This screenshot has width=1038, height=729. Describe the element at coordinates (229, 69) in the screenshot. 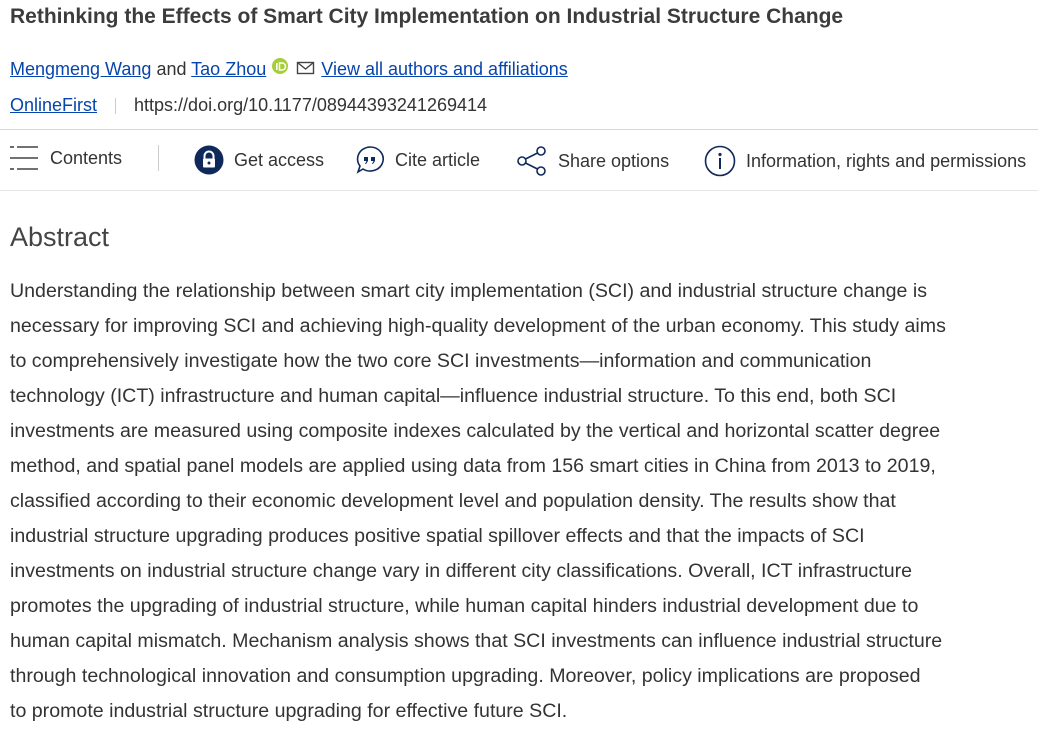

I see `author-link: Tao Zhou` at that location.